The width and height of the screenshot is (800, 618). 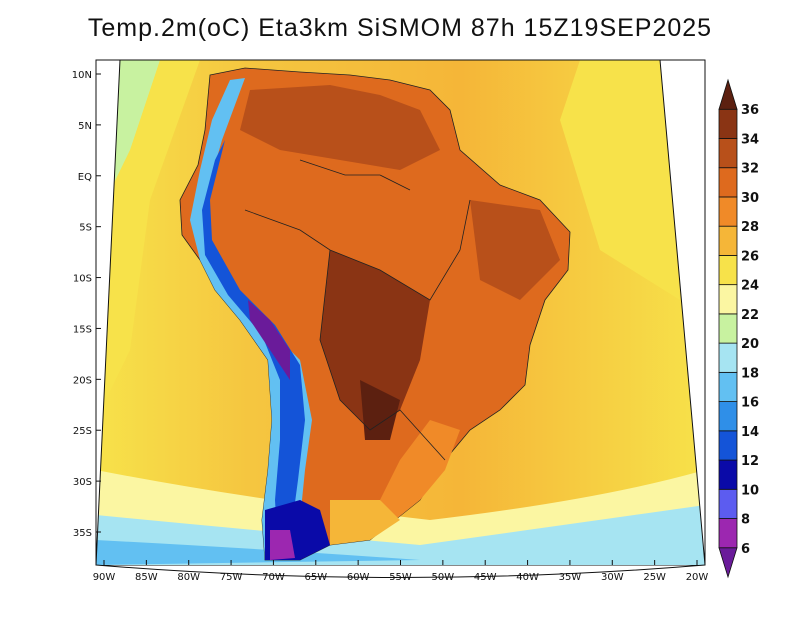 I want to click on country-border-north, so click(x=357, y=250).